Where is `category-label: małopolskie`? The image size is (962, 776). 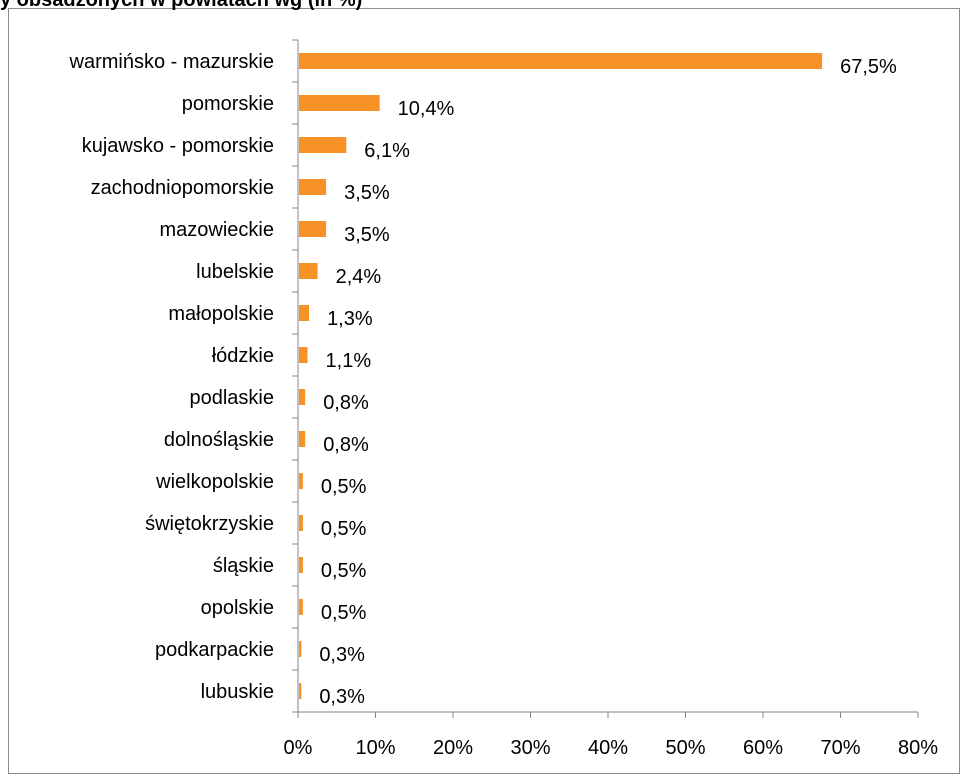
category-label: małopolskie is located at coordinates (221, 314).